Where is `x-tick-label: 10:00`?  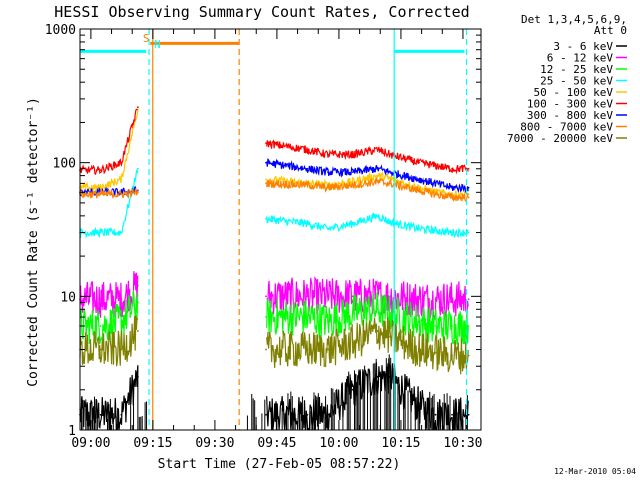
x-tick-label: 10:00 is located at coordinates (338, 443).